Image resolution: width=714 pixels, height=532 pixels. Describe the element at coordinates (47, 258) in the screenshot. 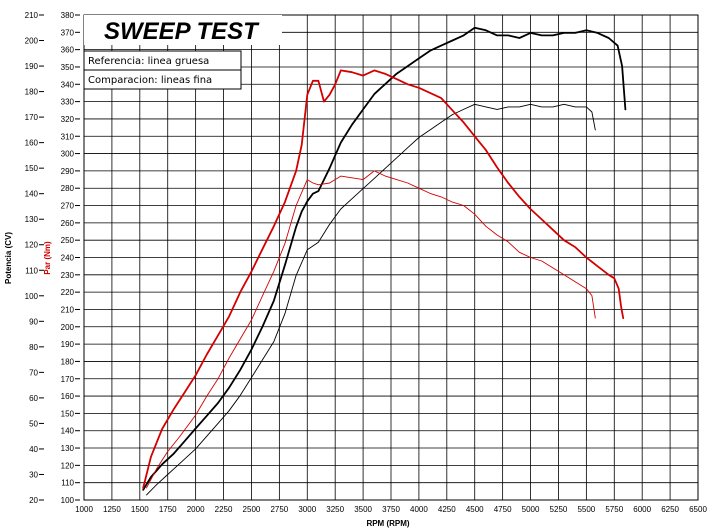

I see `torque-axis-title: Par (Nm)` at that location.